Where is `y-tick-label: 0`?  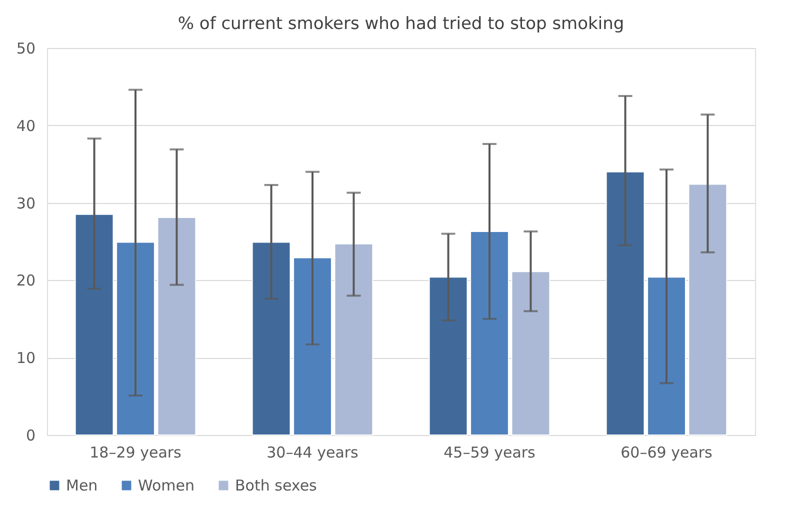
y-tick-label: 0 is located at coordinates (31, 435).